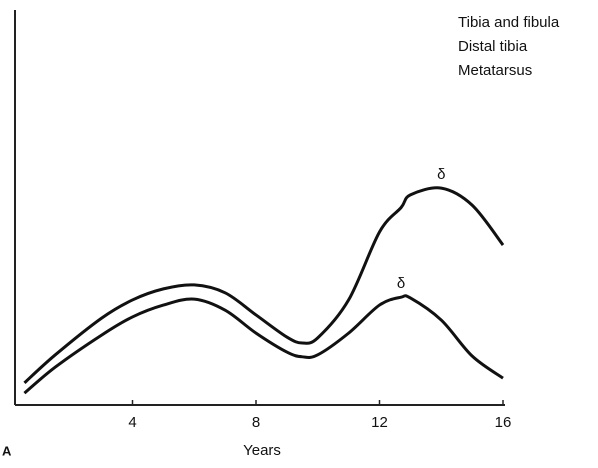  I want to click on legend-line: Metatarsus, so click(495, 70).